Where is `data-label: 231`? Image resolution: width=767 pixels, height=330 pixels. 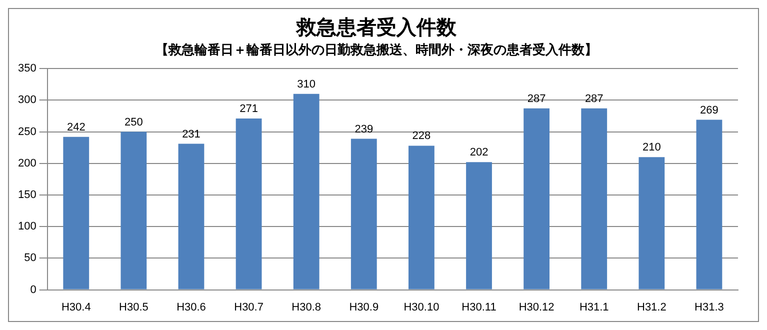 data-label: 231 is located at coordinates (191, 134).